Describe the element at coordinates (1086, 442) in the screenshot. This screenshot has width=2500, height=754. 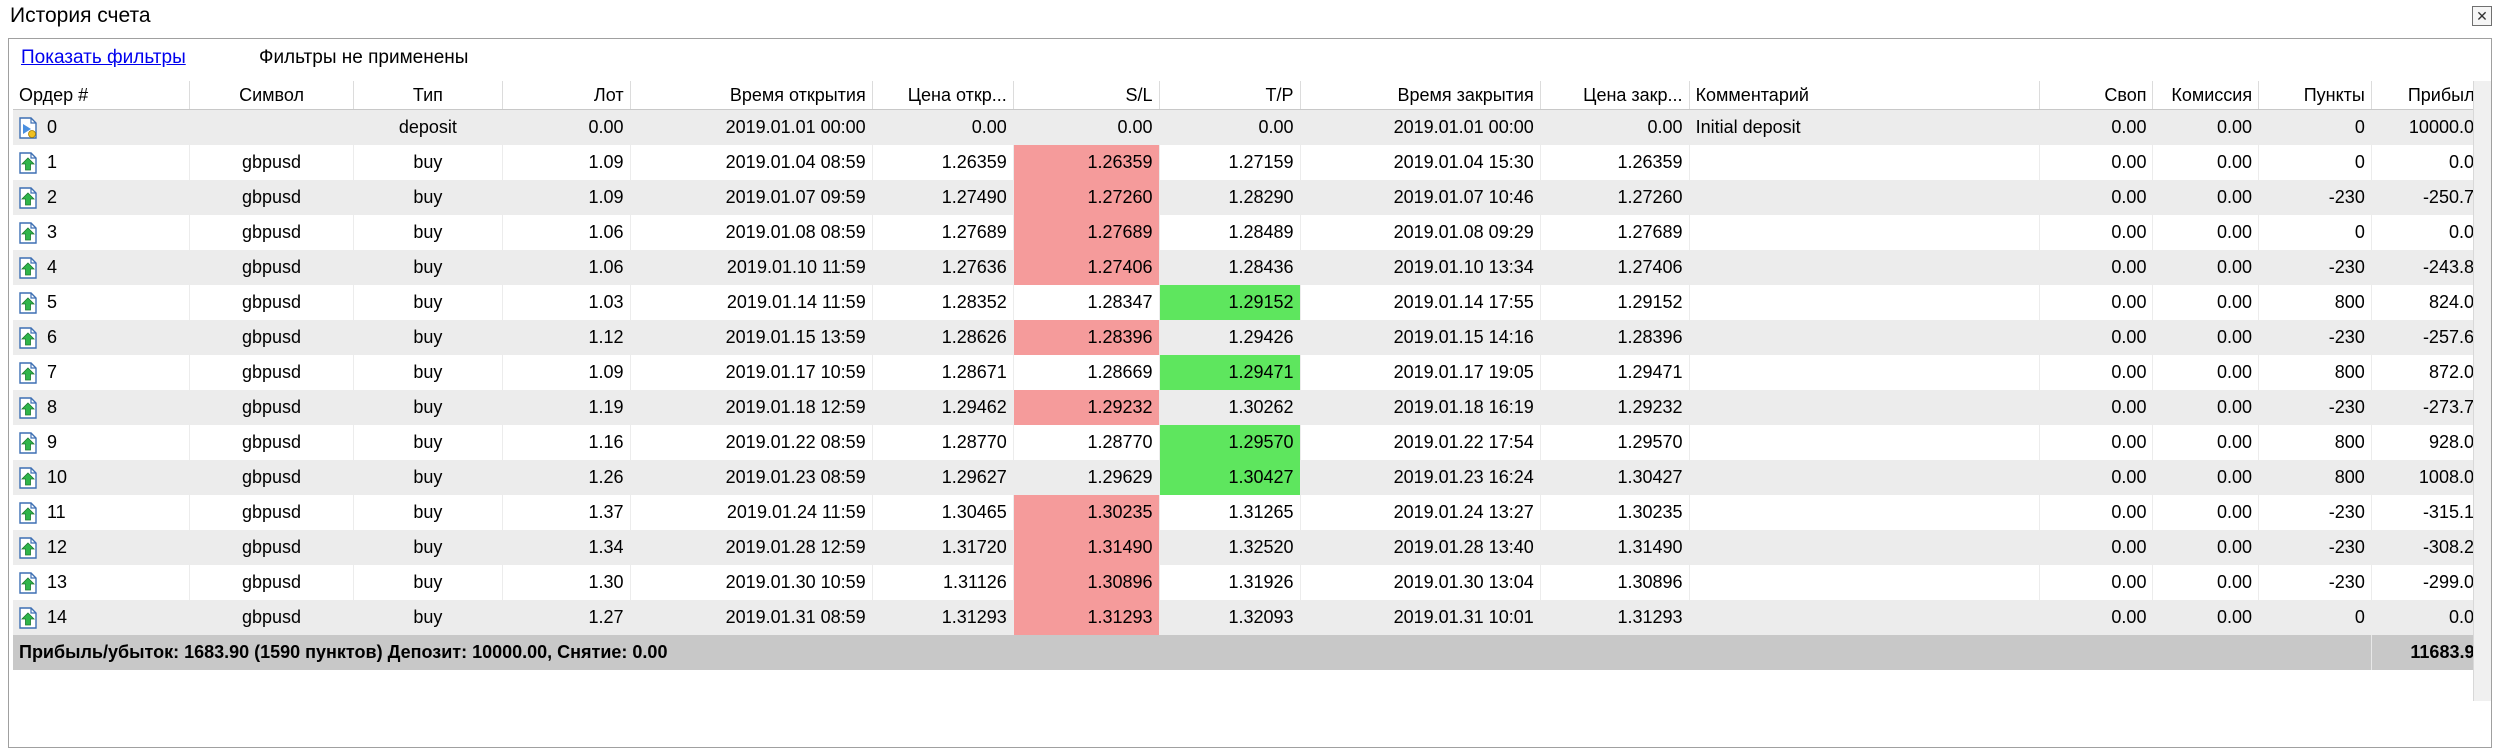
I see `cell-sl: 1.28770` at that location.